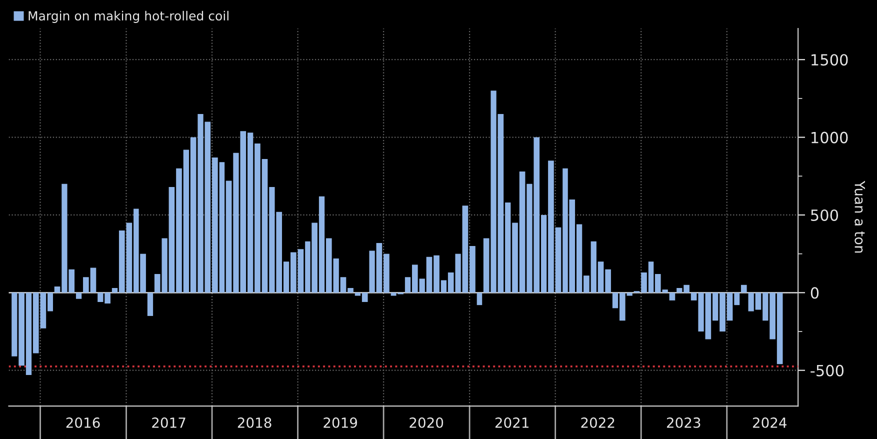 The width and height of the screenshot is (877, 439). What do you see at coordinates (814, 293) in the screenshot?
I see `y-tick-label: 0` at bounding box center [814, 293].